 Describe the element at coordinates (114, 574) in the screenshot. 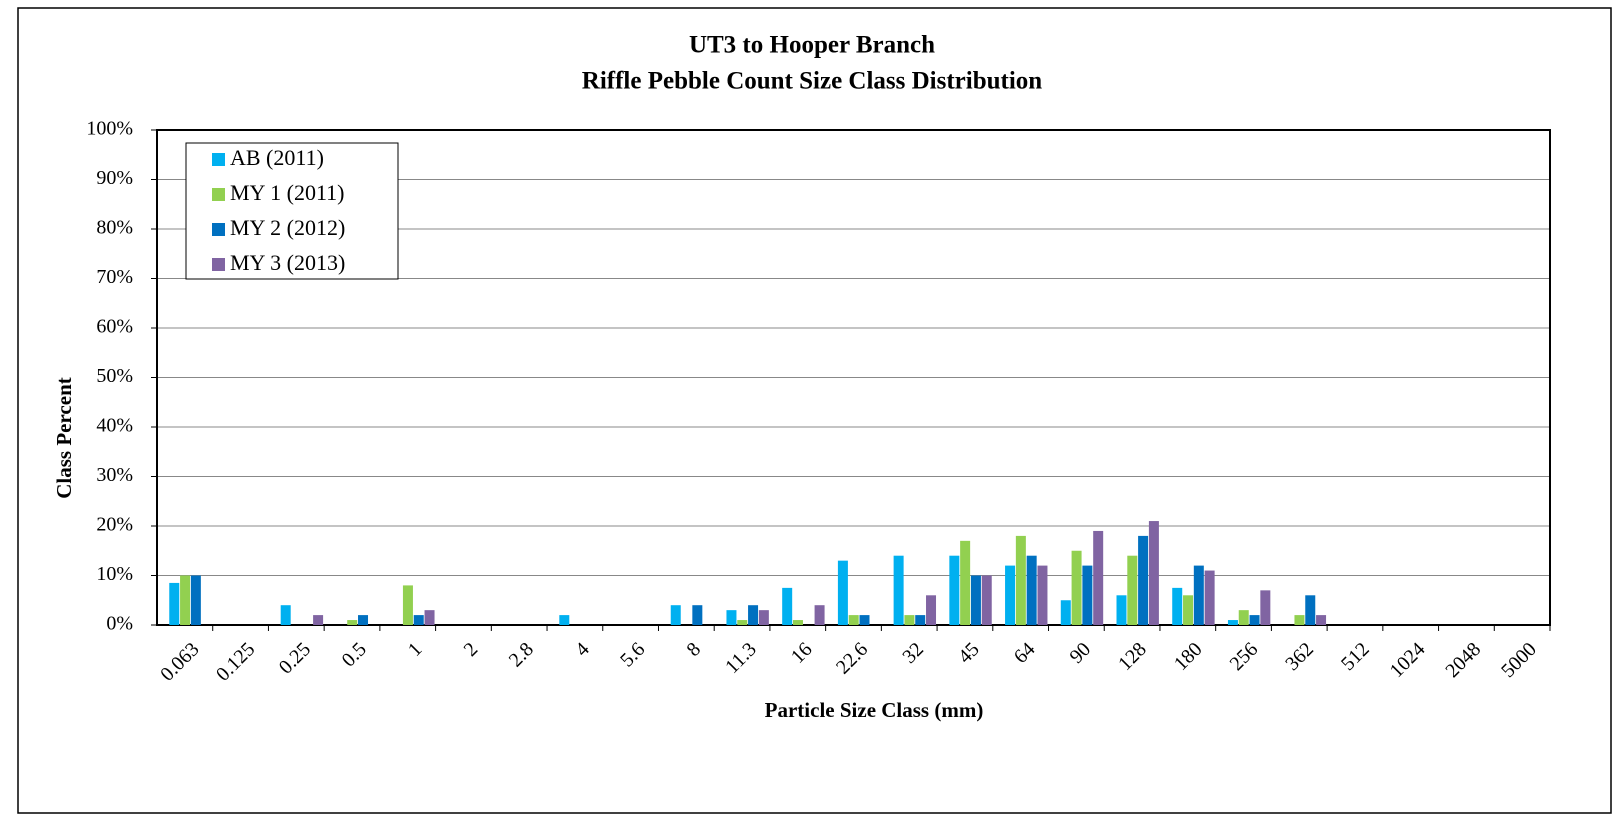

I see `y-tick-label: 10%` at that location.